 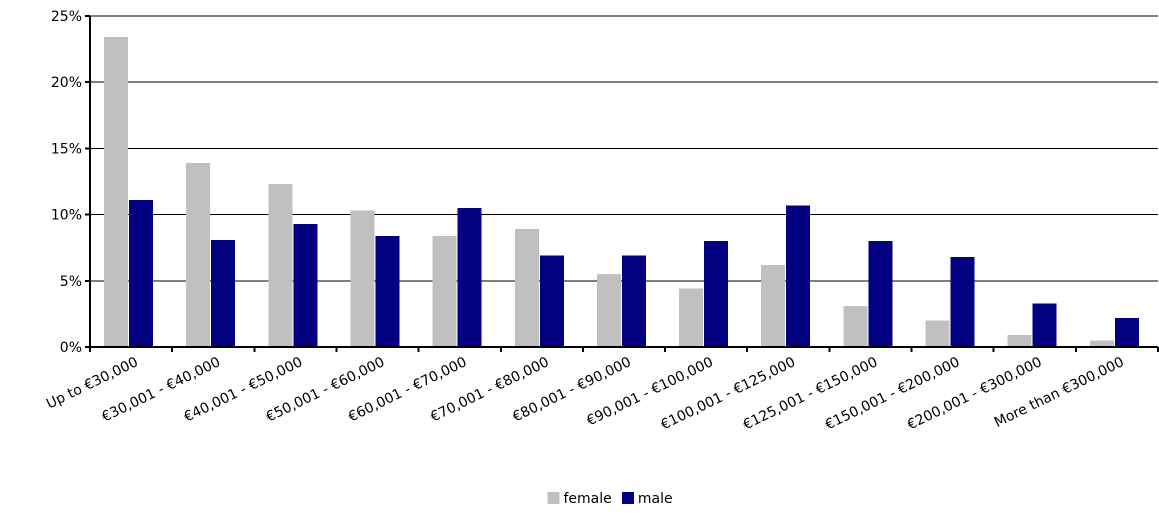 What do you see at coordinates (627, 498) in the screenshot?
I see `legend-swatch-male` at bounding box center [627, 498].